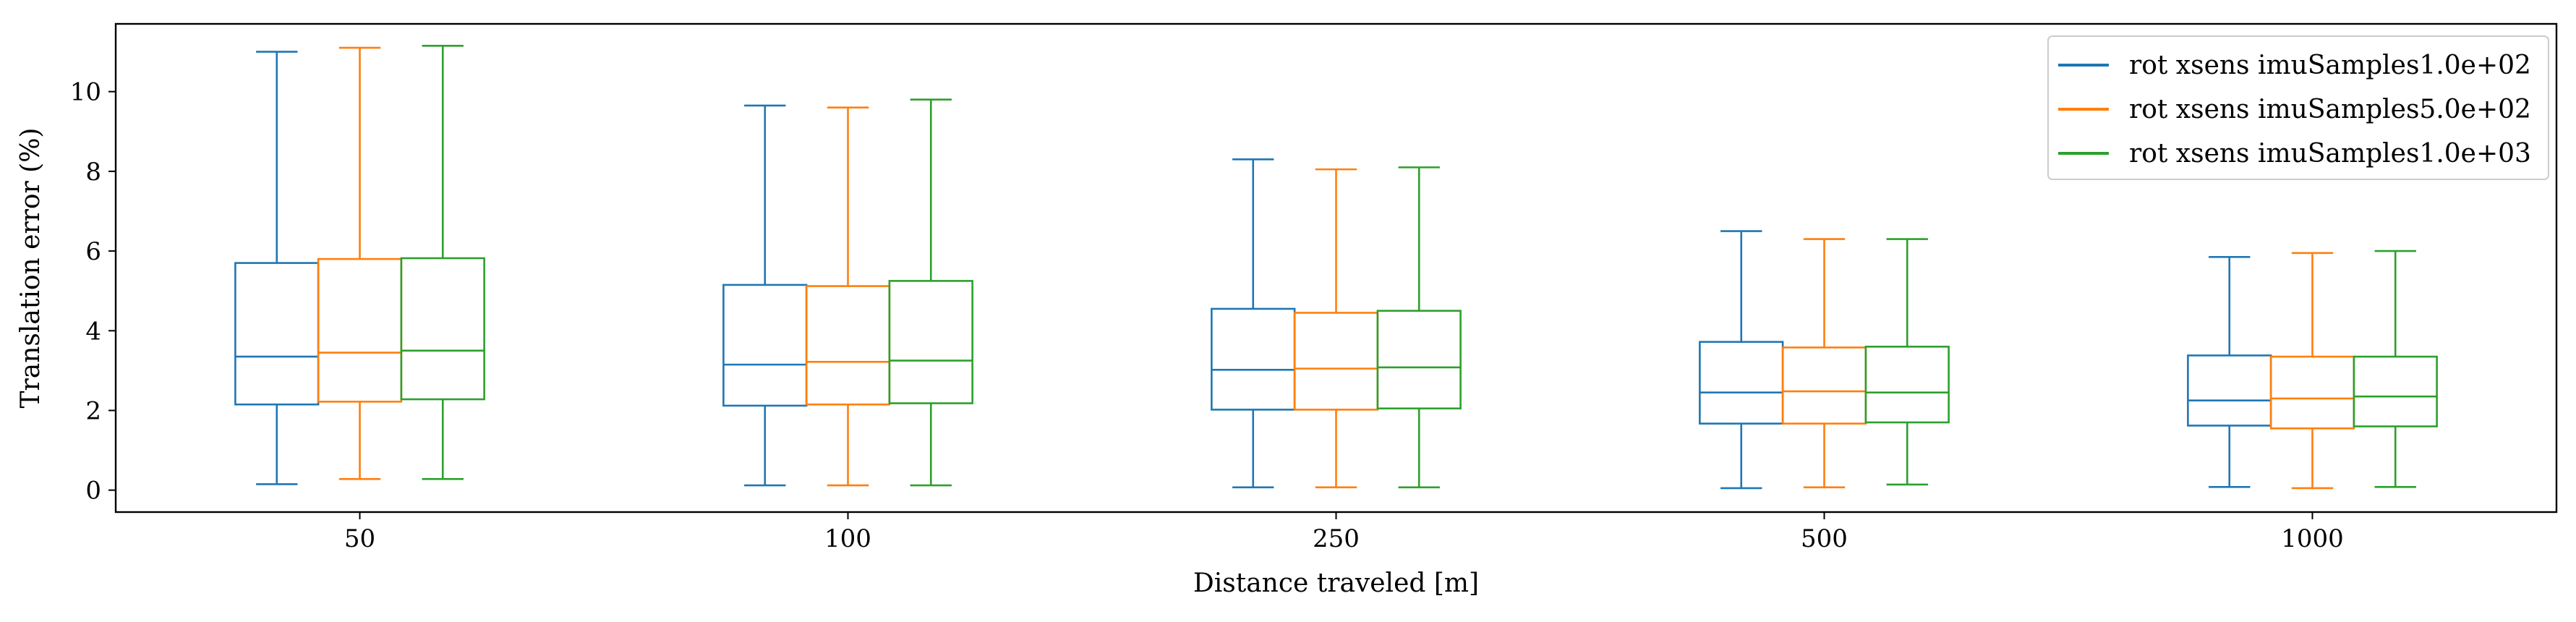  Describe the element at coordinates (2330, 65) in the screenshot. I see `legend-label: rot xsens imuSamples1.0e+02` at that location.